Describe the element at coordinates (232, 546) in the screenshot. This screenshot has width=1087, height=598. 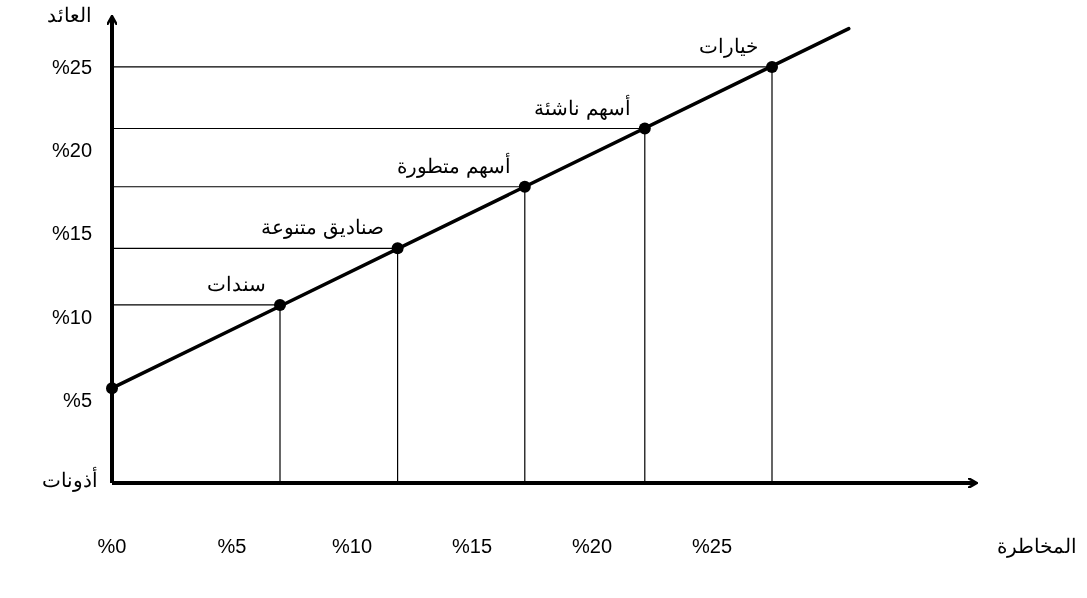
I see `x-tick-label: %5` at that location.